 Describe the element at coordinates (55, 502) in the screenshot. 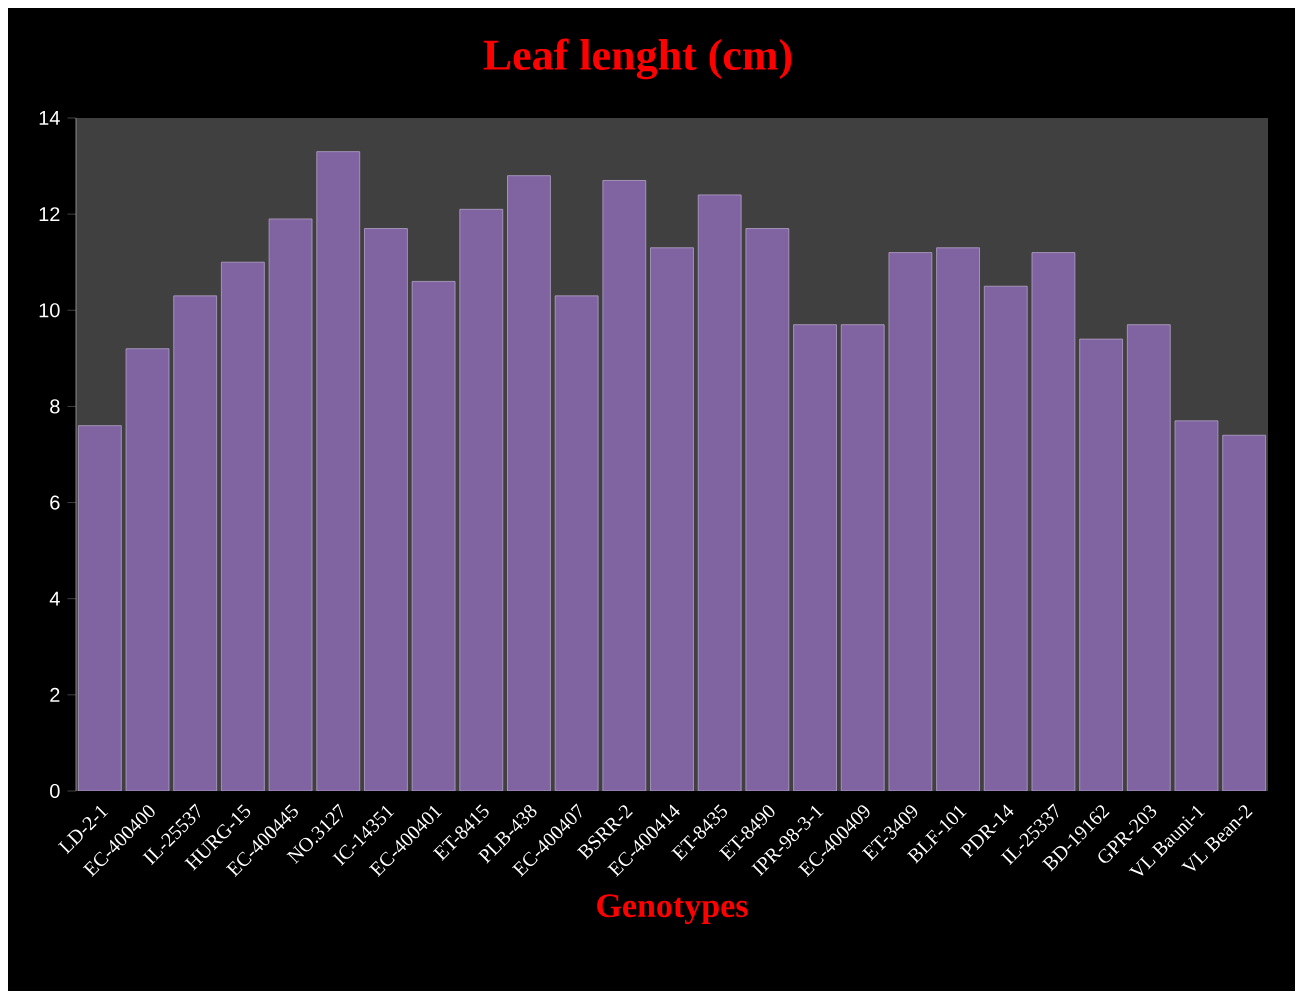

I see `y-tick-label: 6` at that location.